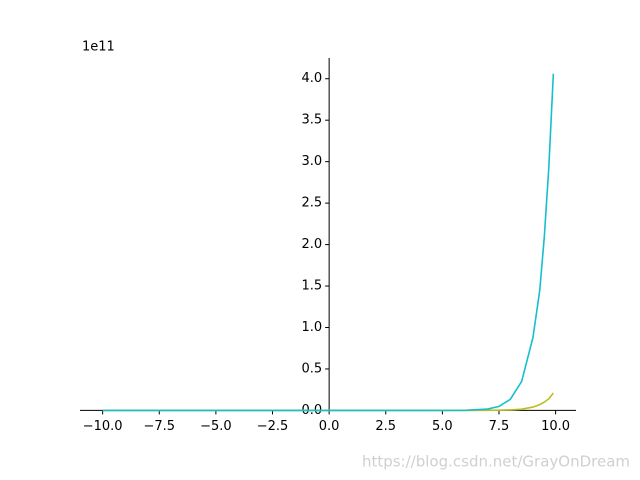  Describe the element at coordinates (496, 462) in the screenshot. I see `watermark: https://blog.csdn.net/GrayOnDream` at that location.